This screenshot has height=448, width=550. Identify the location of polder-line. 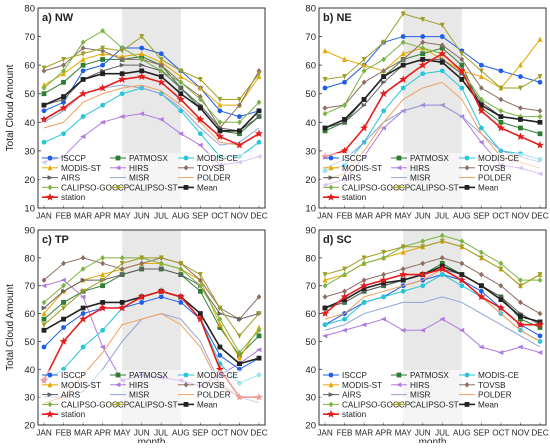
(151, 115).